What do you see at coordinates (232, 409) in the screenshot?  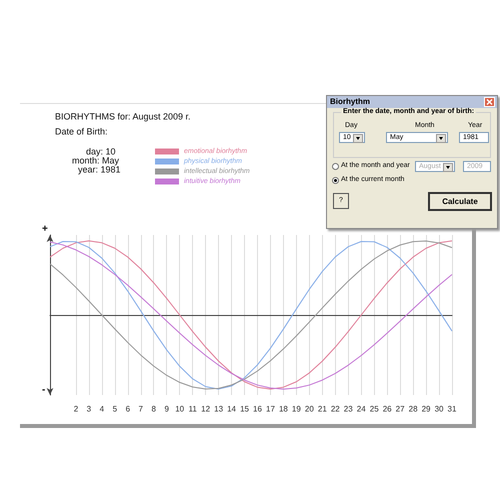 I see `x-tick-label: 14` at bounding box center [232, 409].